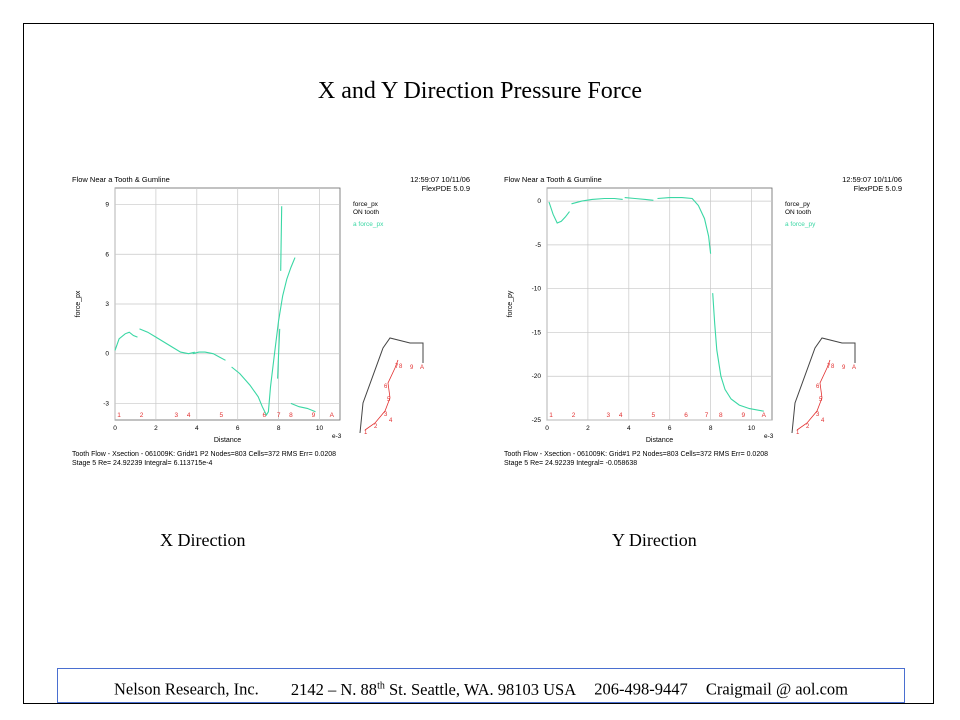 This screenshot has height=720, width=960. Describe the element at coordinates (107, 354) in the screenshot. I see `y-tick-label: 0` at that location.